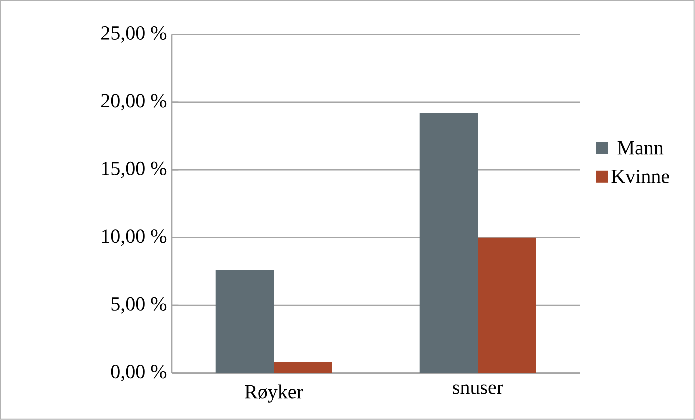 This screenshot has height=420, width=695. Describe the element at coordinates (641, 177) in the screenshot. I see `legend-label: Kvinne` at that location.